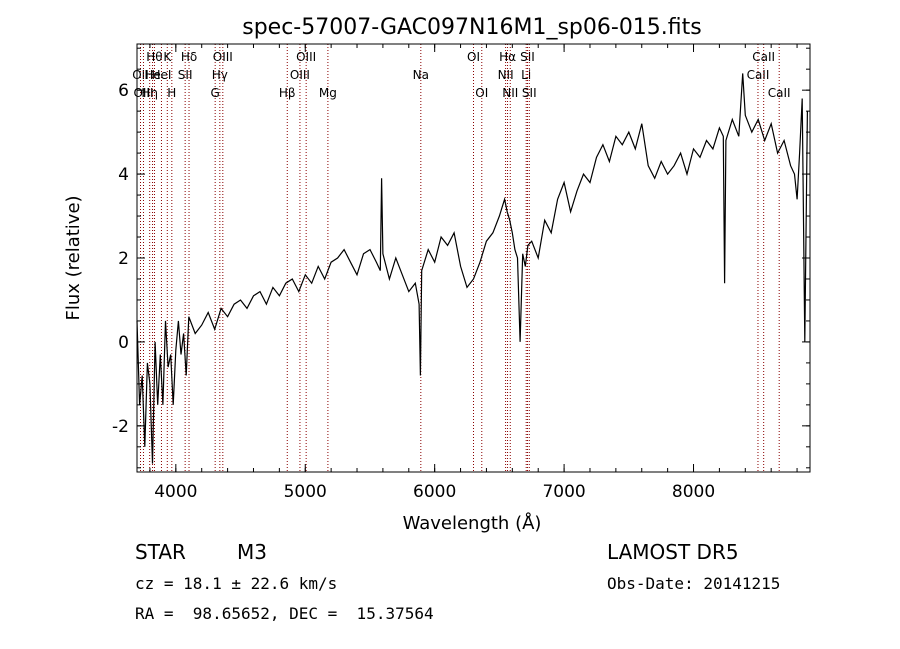 The width and height of the screenshot is (900, 649). I want to click on line-marker-label: K, so click(167, 57).